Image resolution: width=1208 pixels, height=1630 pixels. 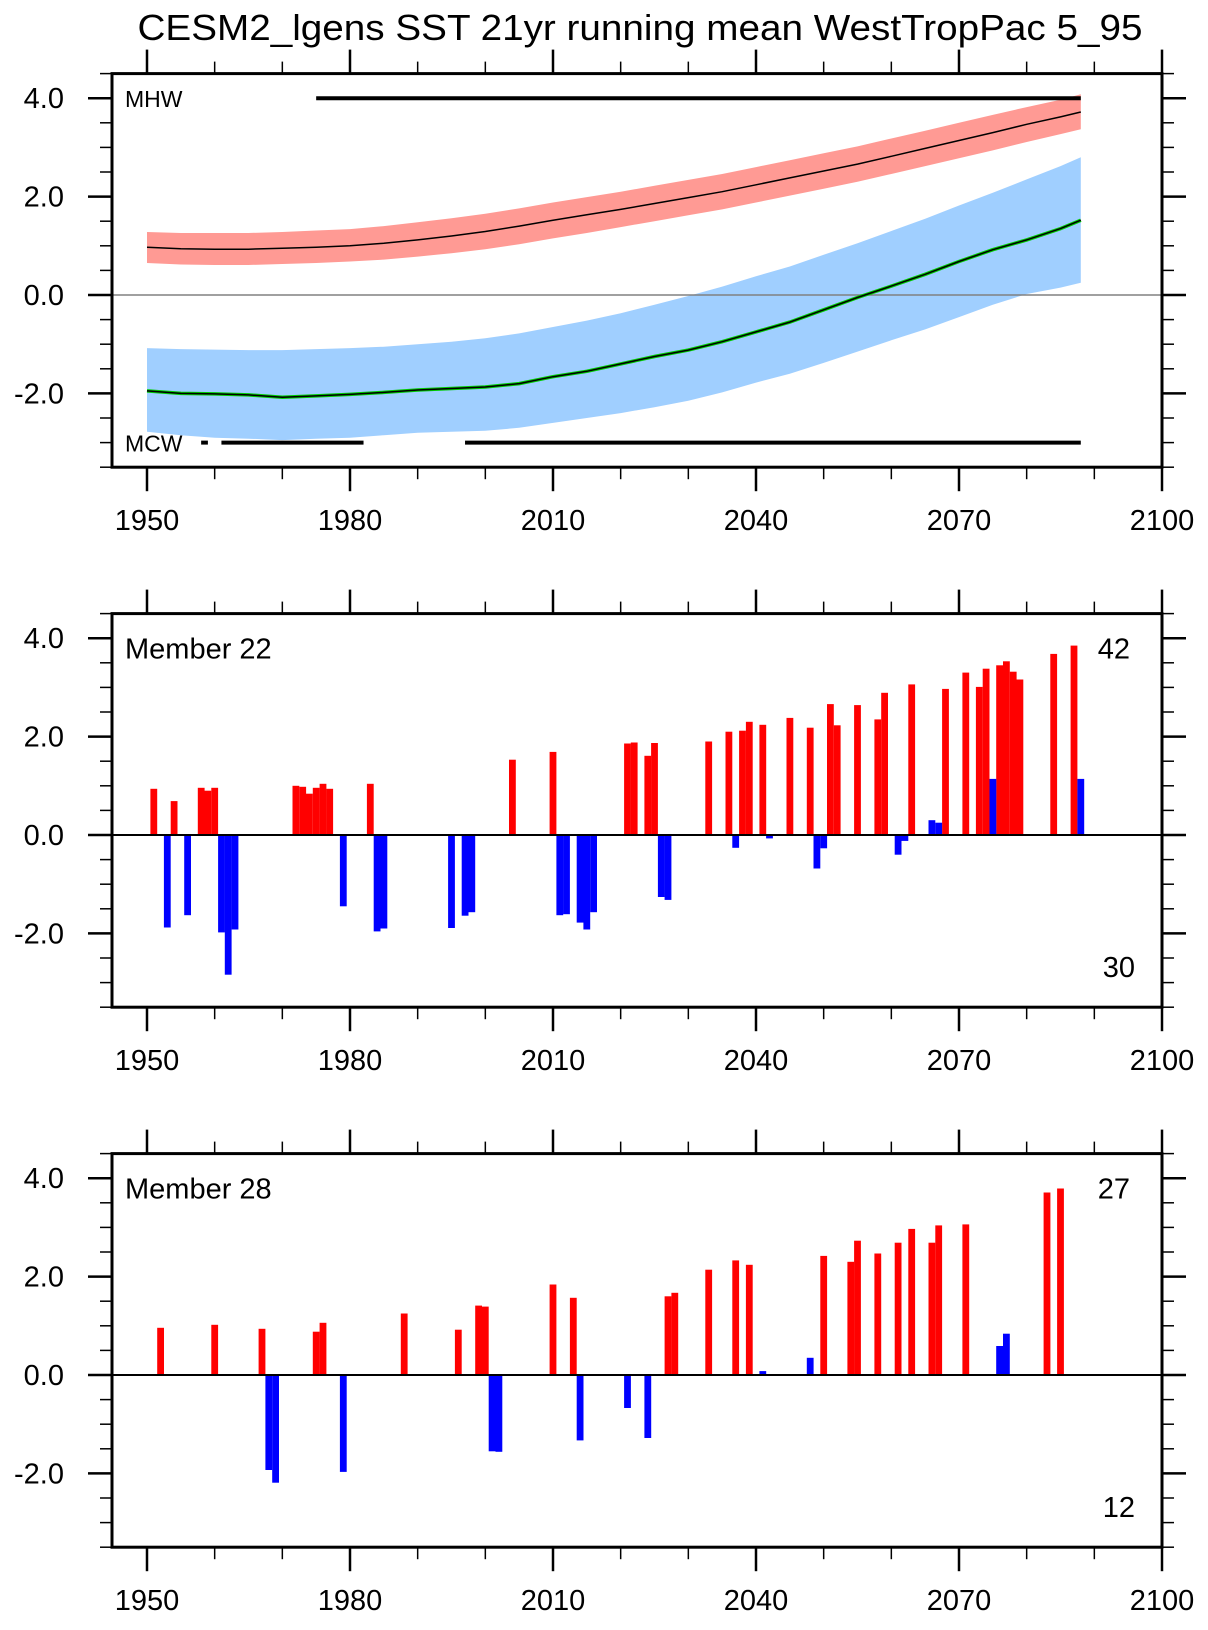 What do you see at coordinates (198, 650) in the screenshot?
I see `member-label: Member 22` at bounding box center [198, 650].